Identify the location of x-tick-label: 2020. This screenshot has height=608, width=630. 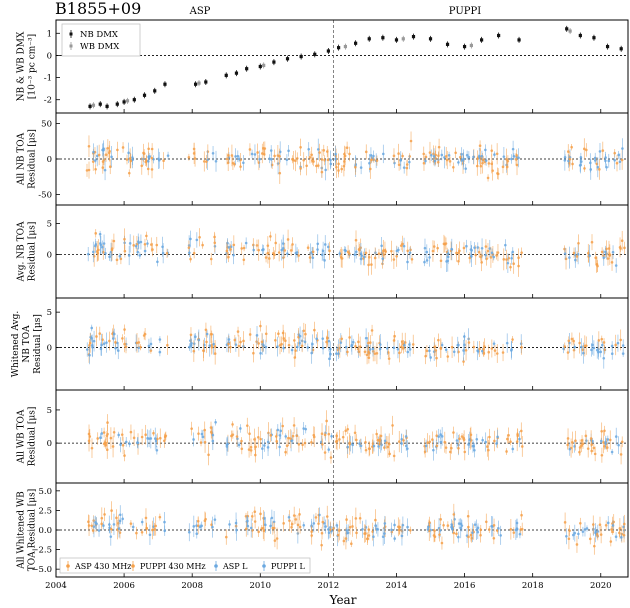
(601, 586).